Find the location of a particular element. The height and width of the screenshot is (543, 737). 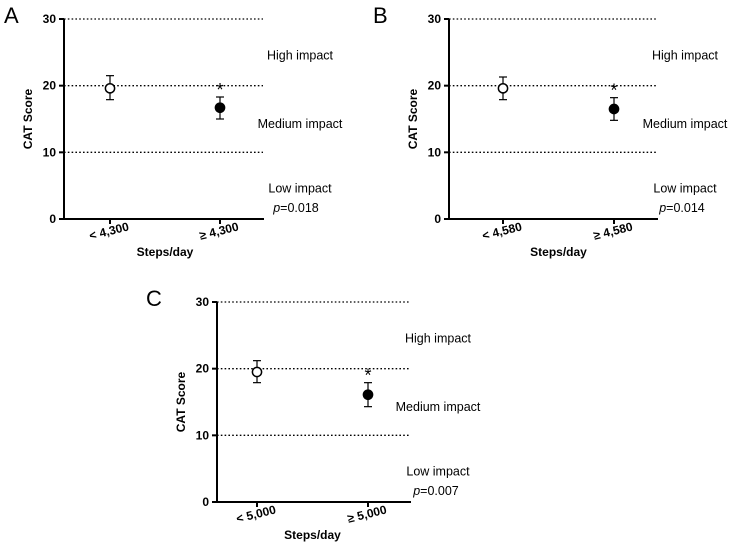

p-value-label: p=0.018 is located at coordinates (295, 208).